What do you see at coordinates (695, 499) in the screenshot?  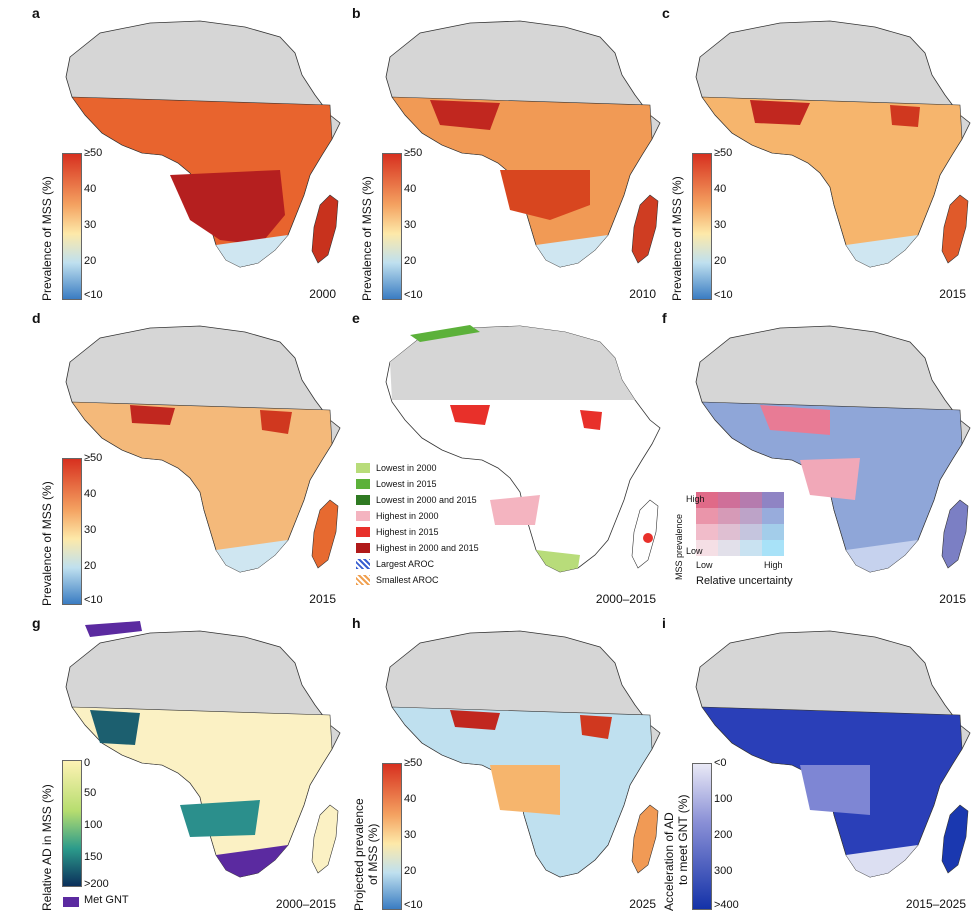 I see `bivariate-high-y: High` at bounding box center [695, 499].